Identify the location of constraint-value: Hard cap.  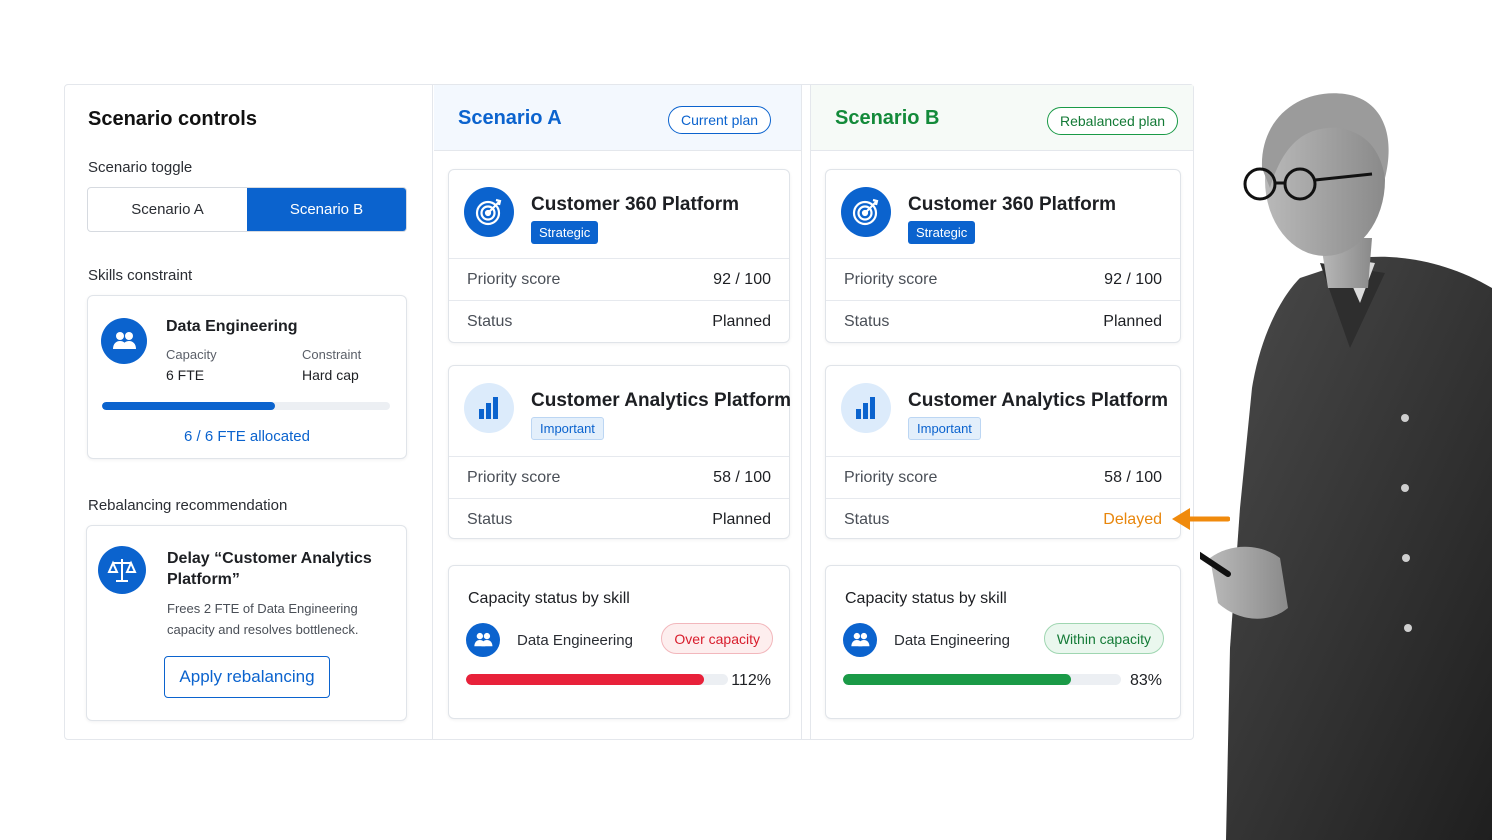
(330, 375).